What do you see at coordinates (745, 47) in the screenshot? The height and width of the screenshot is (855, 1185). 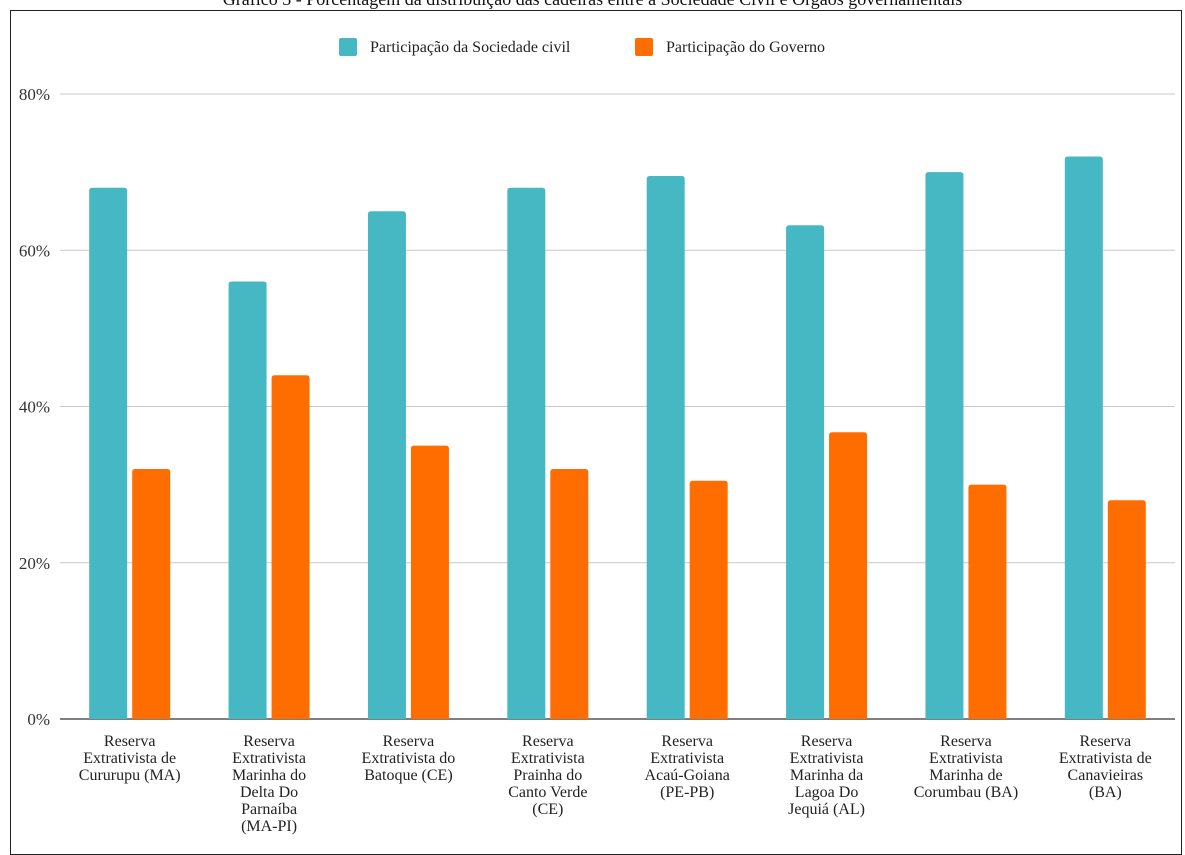 I see `legend-label: Participação do Governo` at bounding box center [745, 47].